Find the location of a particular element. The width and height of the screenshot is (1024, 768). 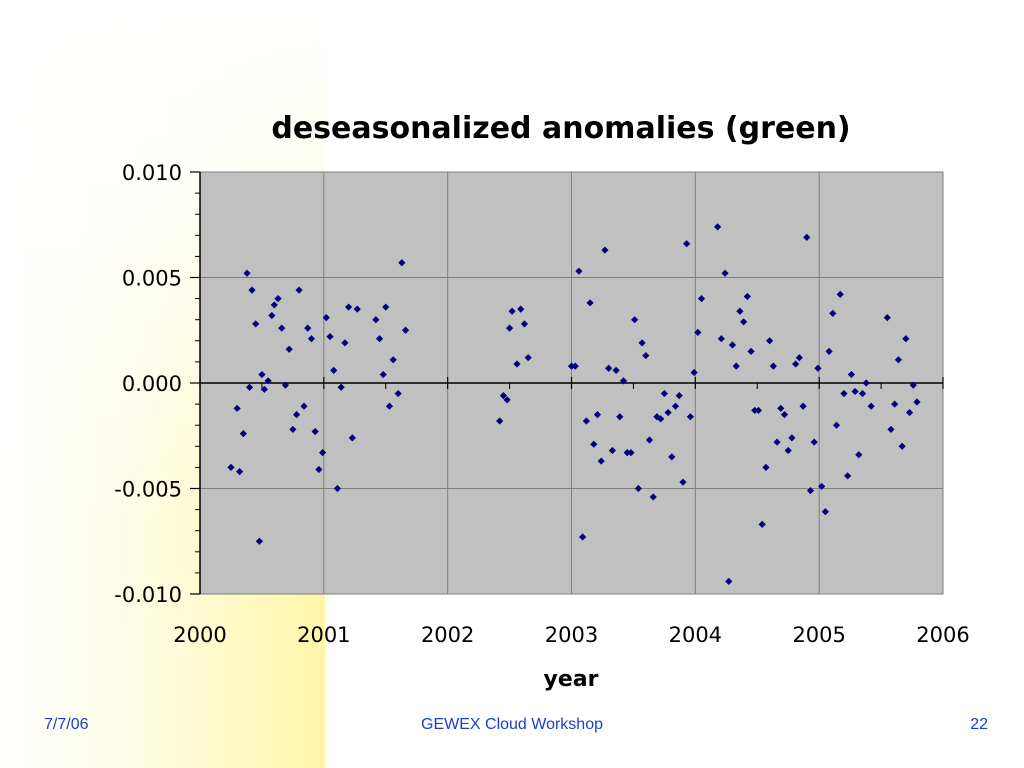

x-tick-label: 2002 is located at coordinates (447, 635).